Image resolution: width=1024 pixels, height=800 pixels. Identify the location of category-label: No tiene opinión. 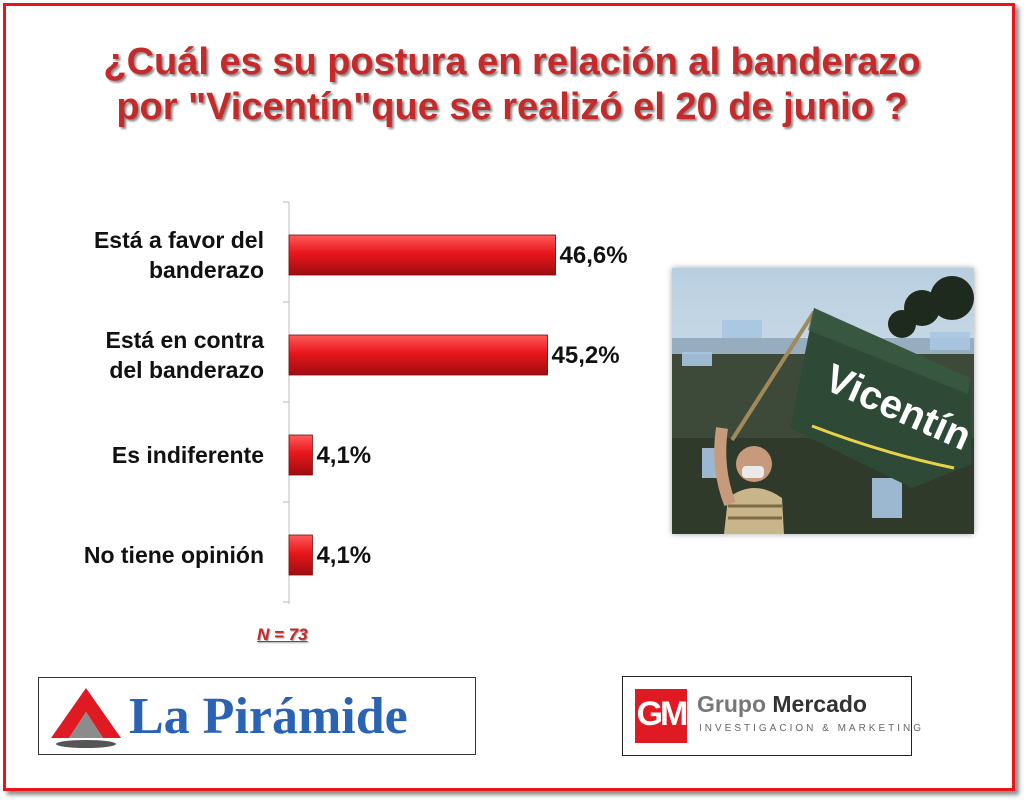
(174, 555).